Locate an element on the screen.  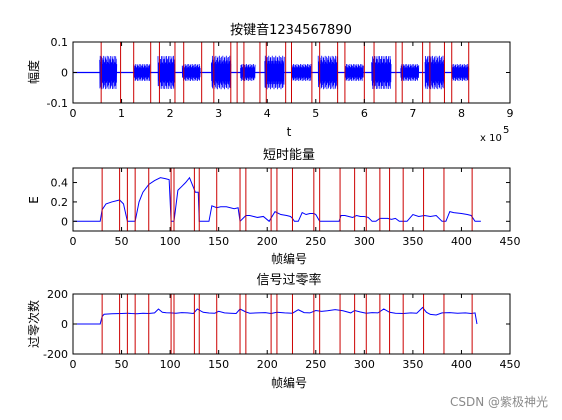
x-axis-label: t is located at coordinates (289, 132).